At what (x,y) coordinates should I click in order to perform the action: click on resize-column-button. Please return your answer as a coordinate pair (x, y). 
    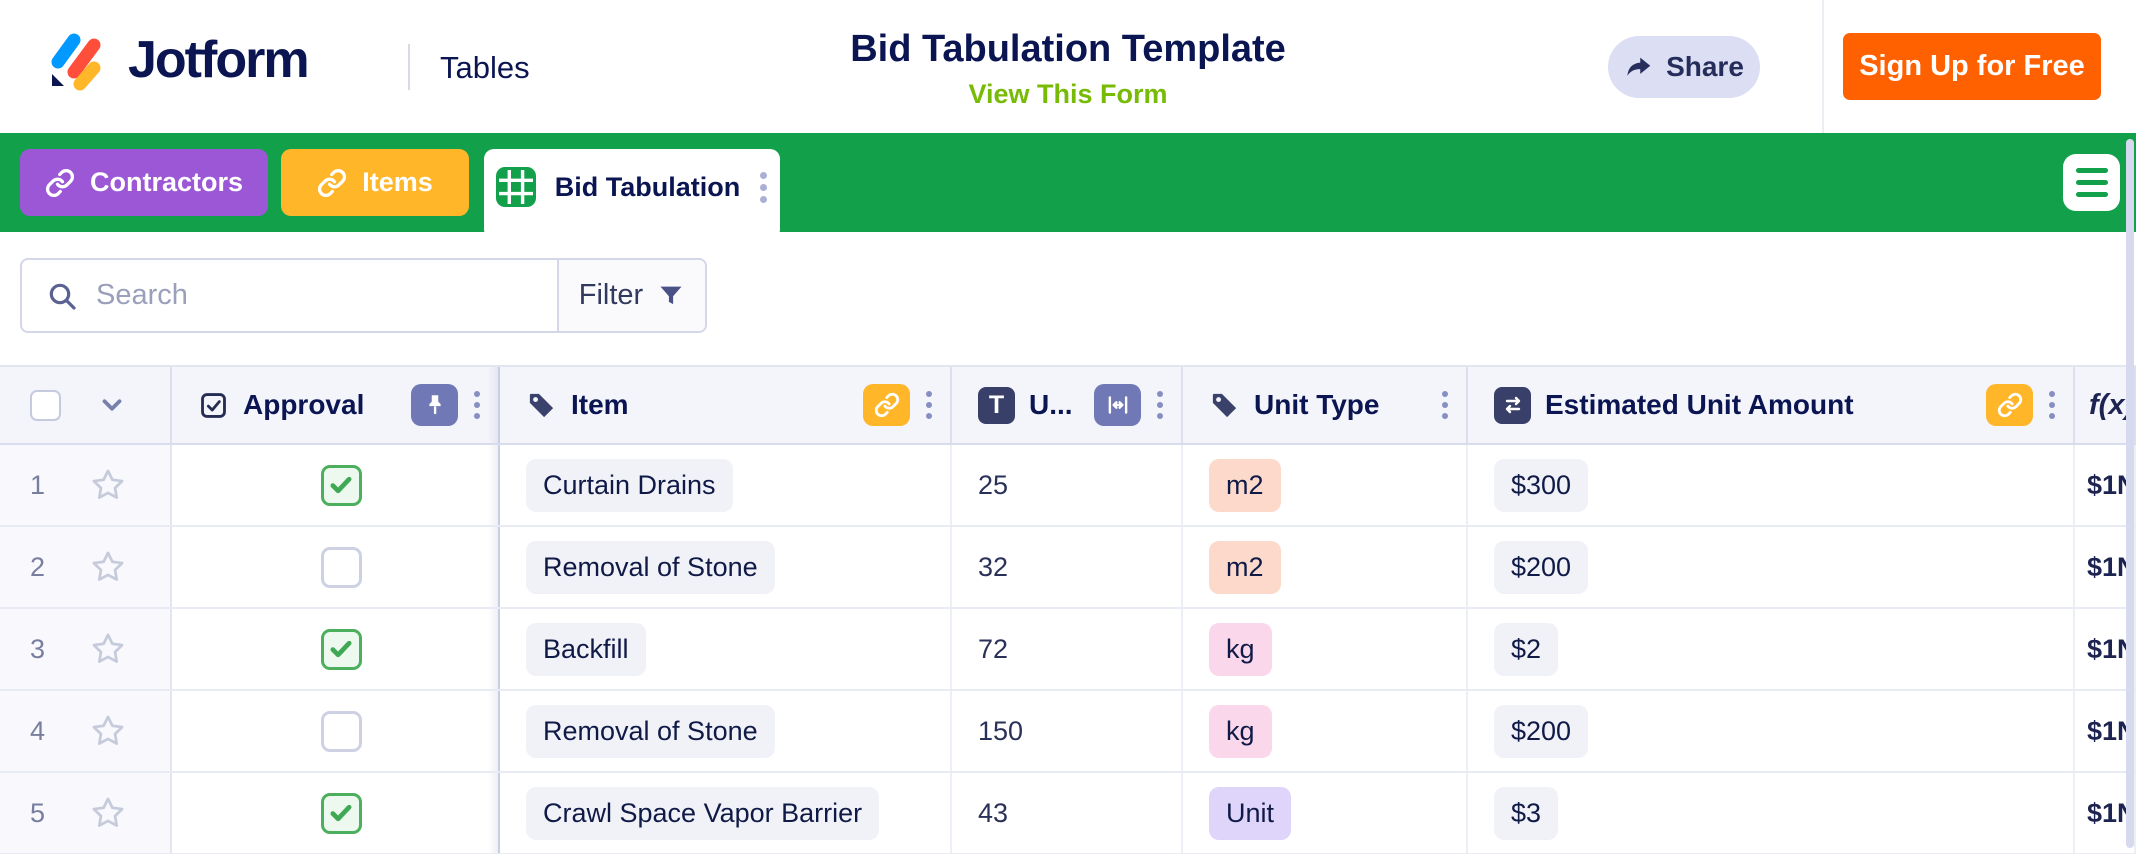
    Looking at the image, I should click on (1117, 405).